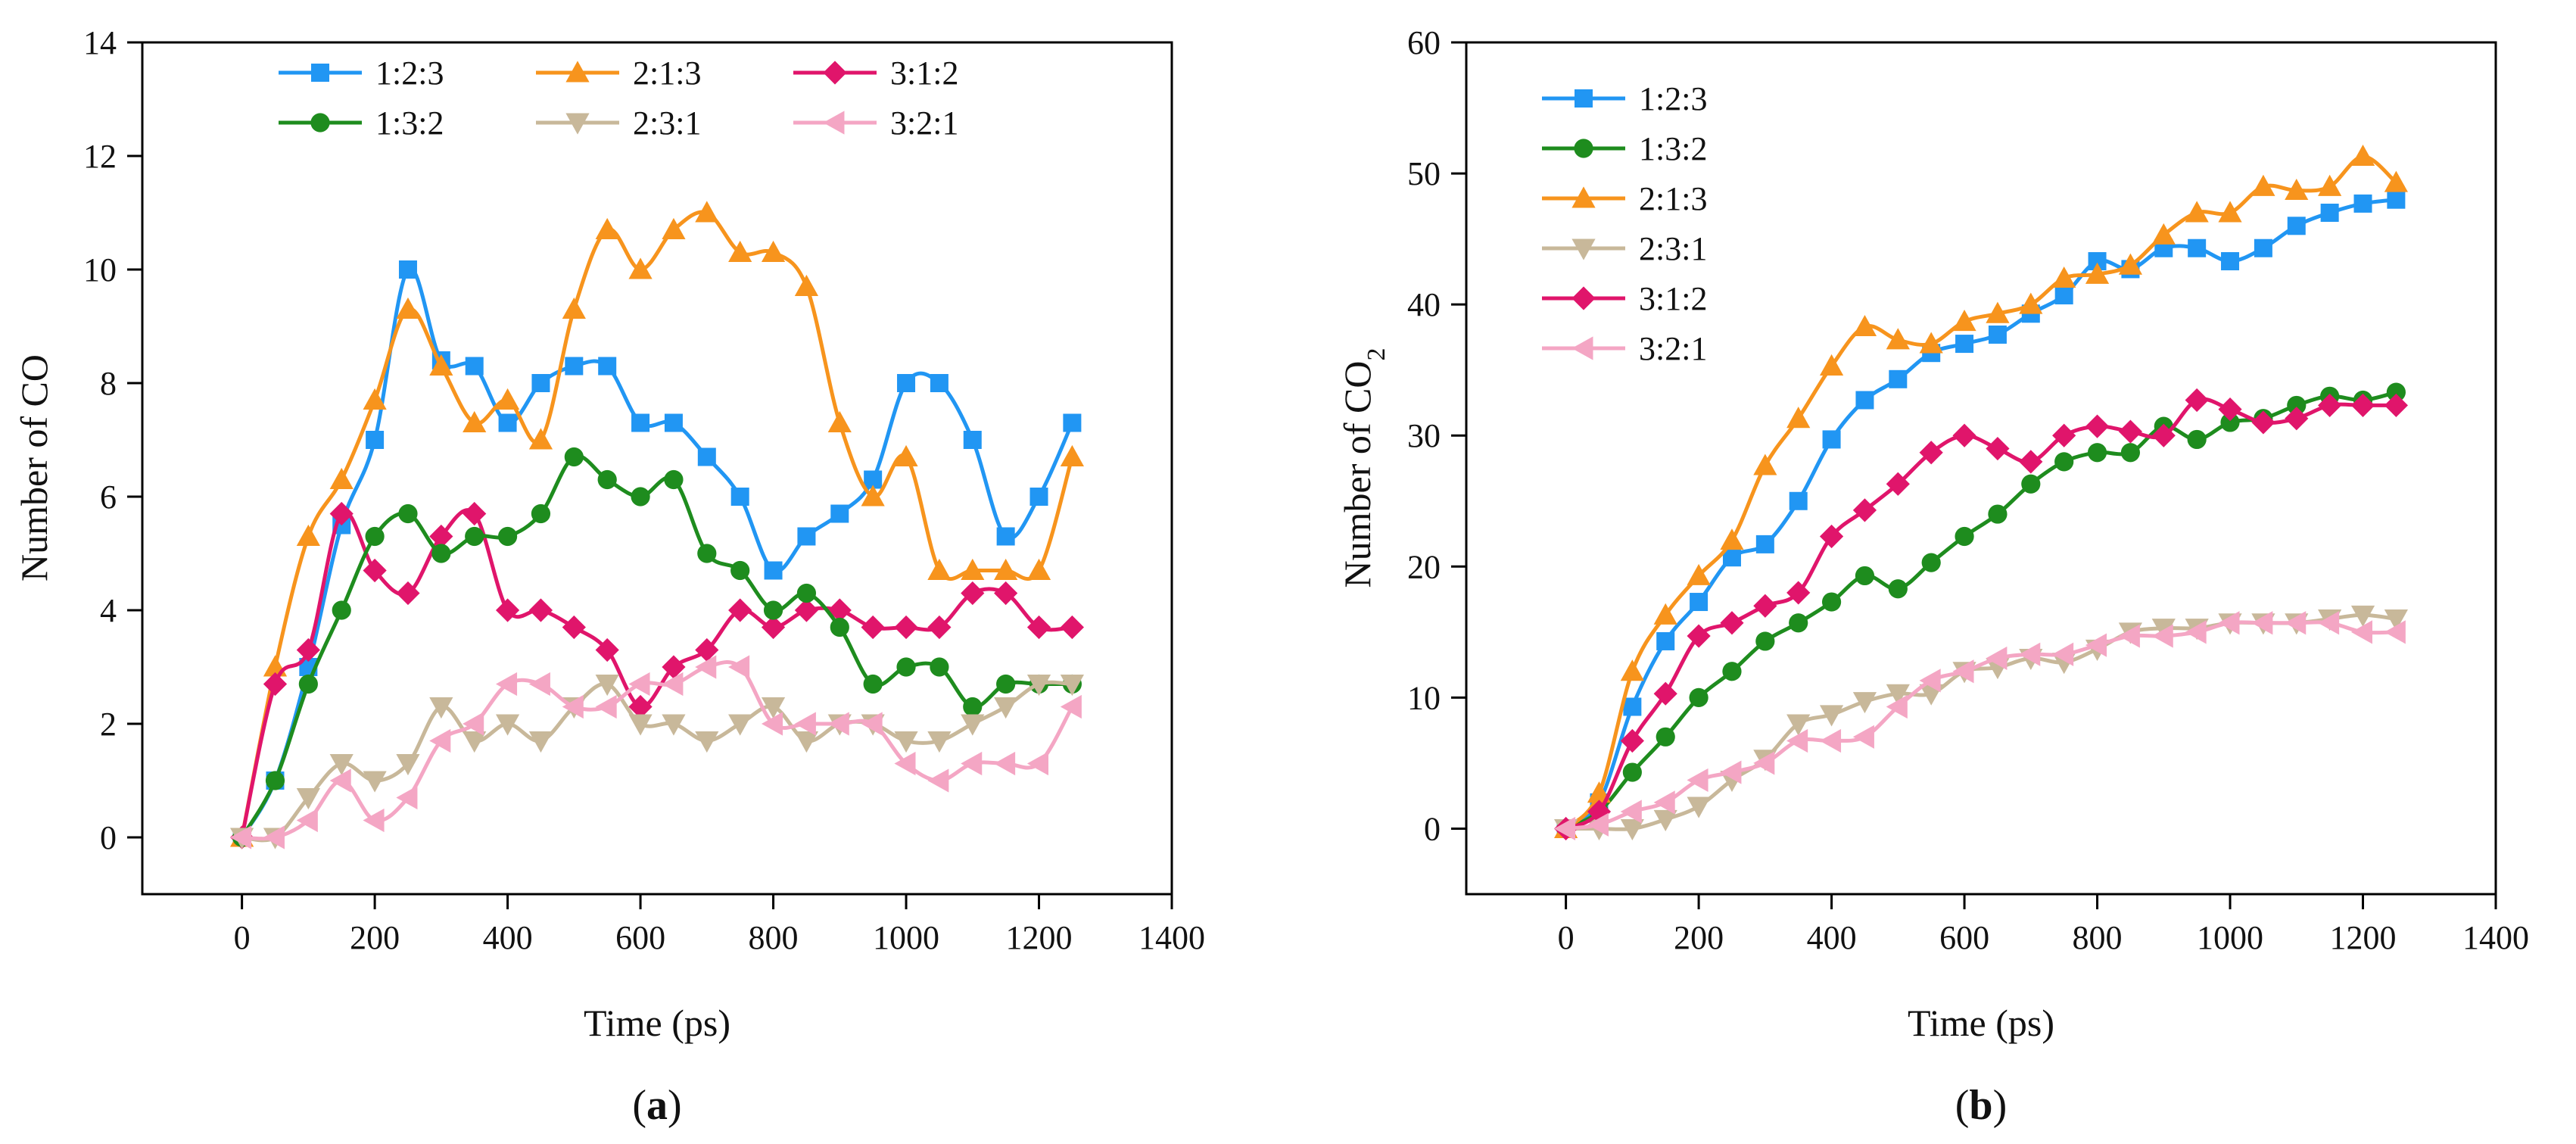 The height and width of the screenshot is (1144, 2576). What do you see at coordinates (361, 73) in the screenshot?
I see `legend-item-a-1-2-3: 1:2:3` at bounding box center [361, 73].